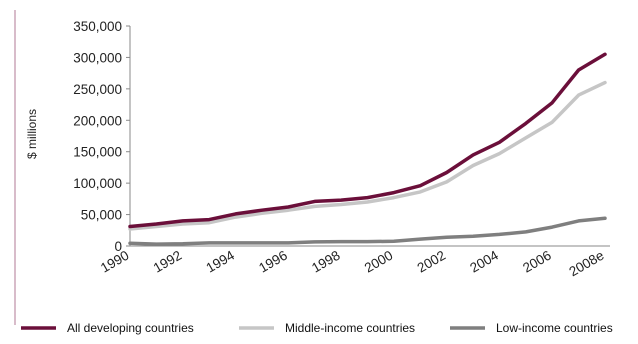 This screenshot has height=344, width=638. I want to click on x-tick-label: 1994, so click(221, 261).